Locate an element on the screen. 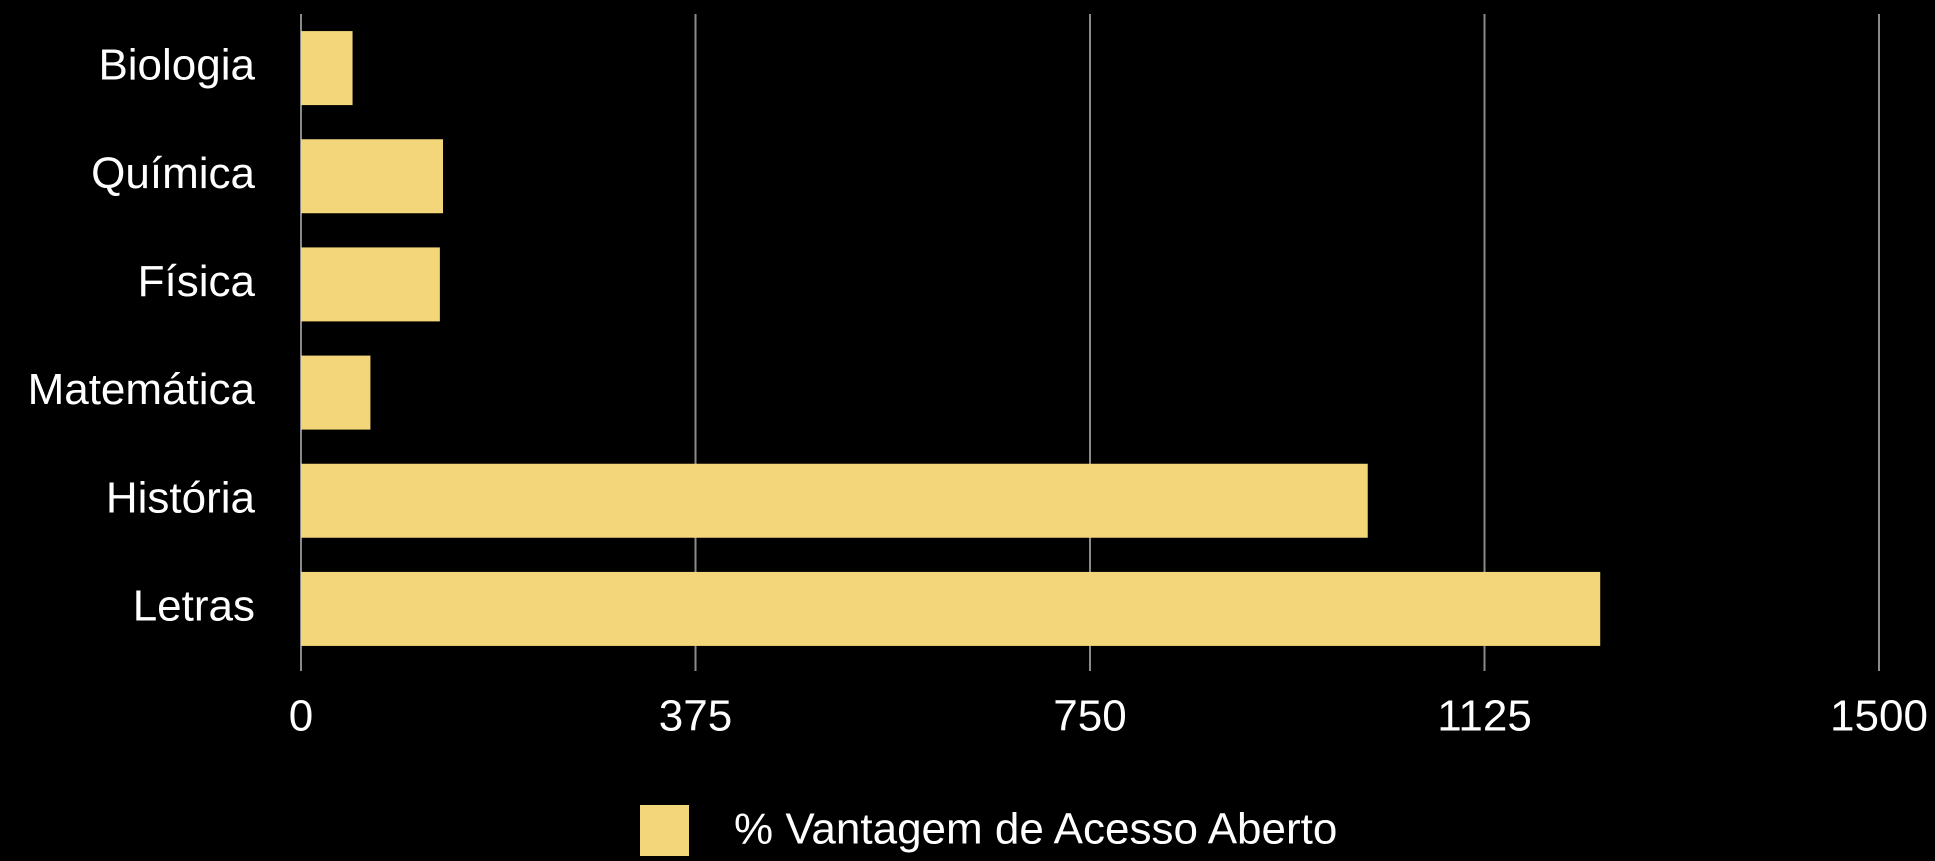 The height and width of the screenshot is (861, 1935). y-tick-label: Física is located at coordinates (197, 281).